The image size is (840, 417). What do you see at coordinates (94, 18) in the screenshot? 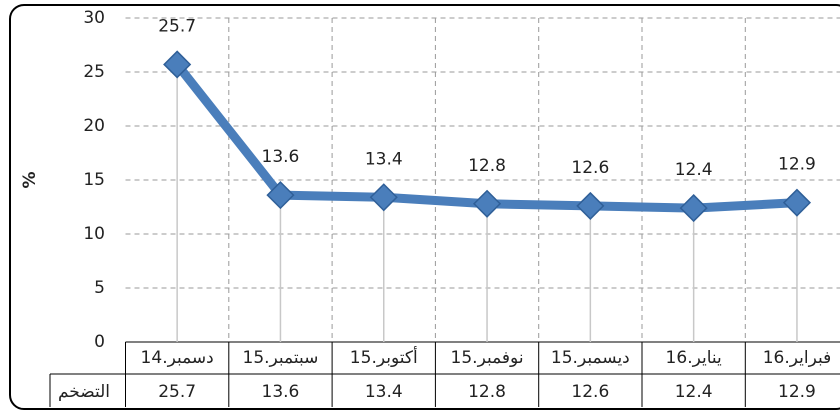
I see `y-tick-label: 30` at bounding box center [94, 18].